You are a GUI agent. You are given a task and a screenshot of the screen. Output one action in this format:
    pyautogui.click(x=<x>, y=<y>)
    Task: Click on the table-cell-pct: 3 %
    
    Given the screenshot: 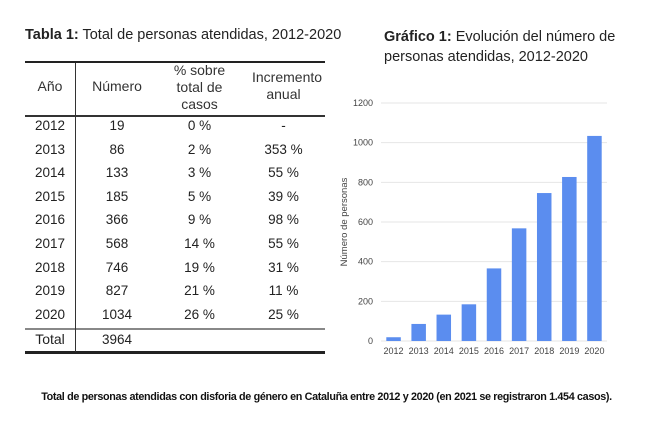 What is the action you would take?
    pyautogui.click(x=199, y=173)
    